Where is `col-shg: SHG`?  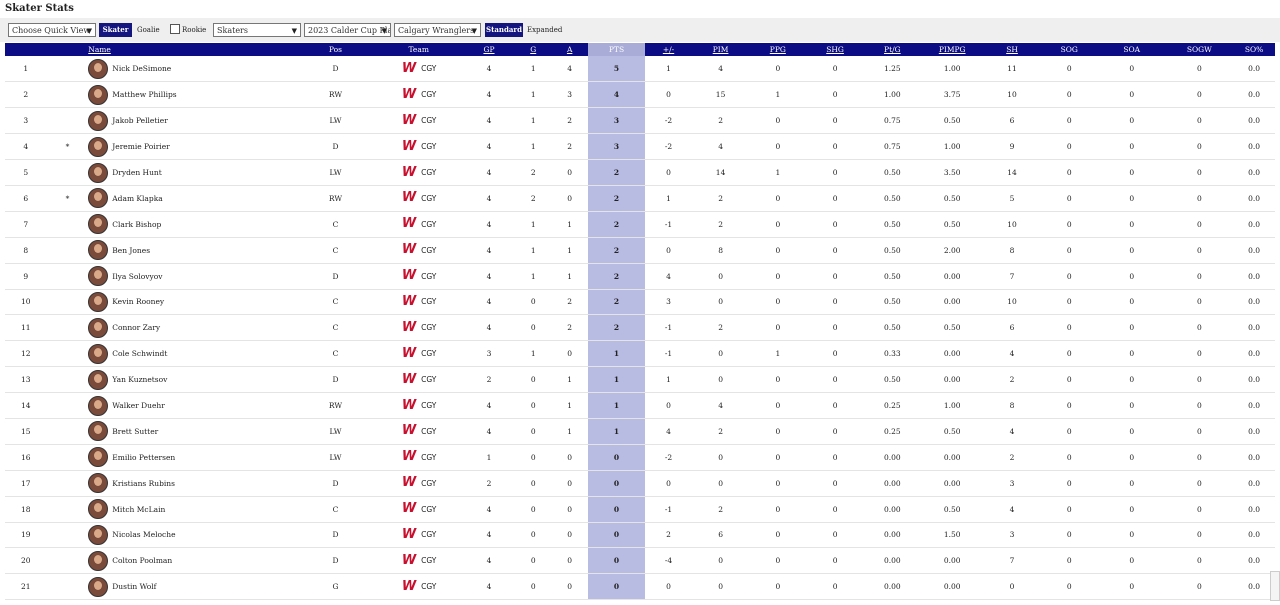 col-shg: SHG is located at coordinates (835, 49).